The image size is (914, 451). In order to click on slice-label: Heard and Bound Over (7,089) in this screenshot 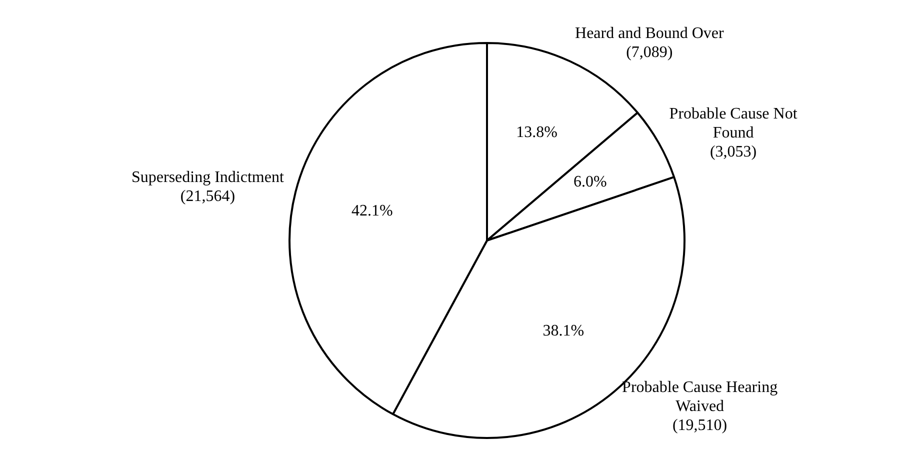, I will do `click(650, 42)`.